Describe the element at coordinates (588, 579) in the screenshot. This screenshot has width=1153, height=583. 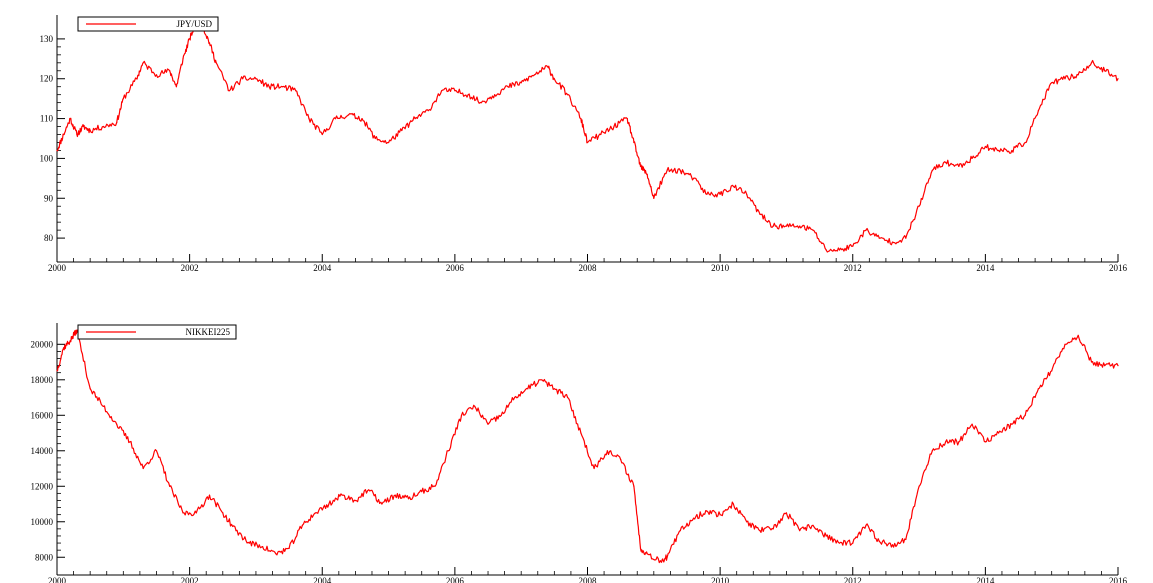
I see `x-tick-label: 2008` at that location.